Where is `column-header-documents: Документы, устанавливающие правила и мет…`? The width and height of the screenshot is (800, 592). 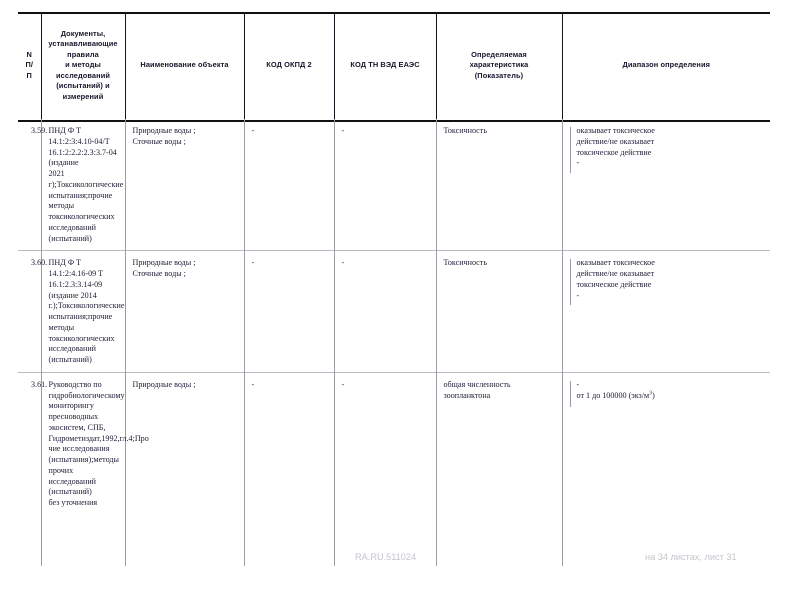
column-header-documents: Документы, устанавливающие правила и мет… is located at coordinates (82, 65).